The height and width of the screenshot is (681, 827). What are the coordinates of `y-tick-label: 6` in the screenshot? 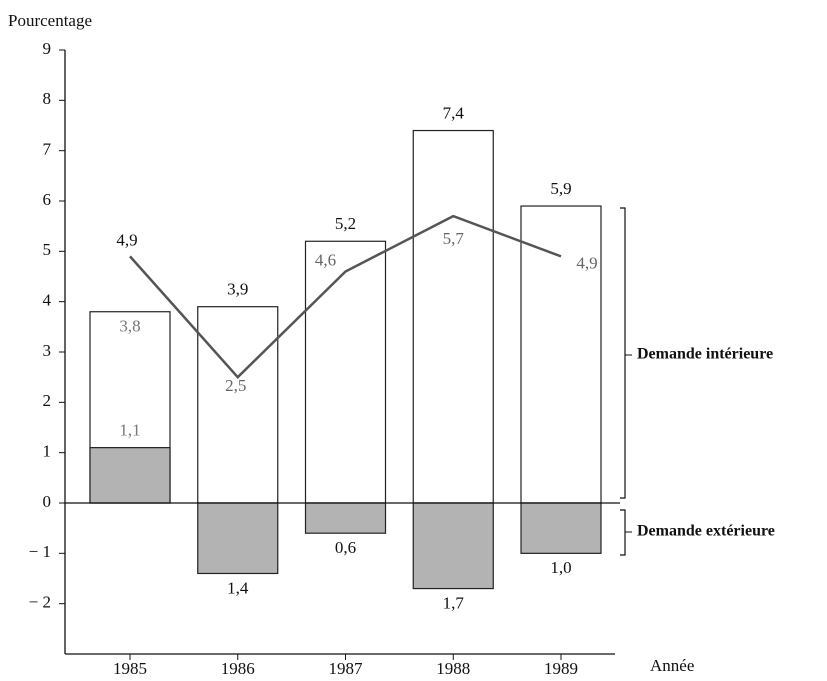 It's located at (47, 199).